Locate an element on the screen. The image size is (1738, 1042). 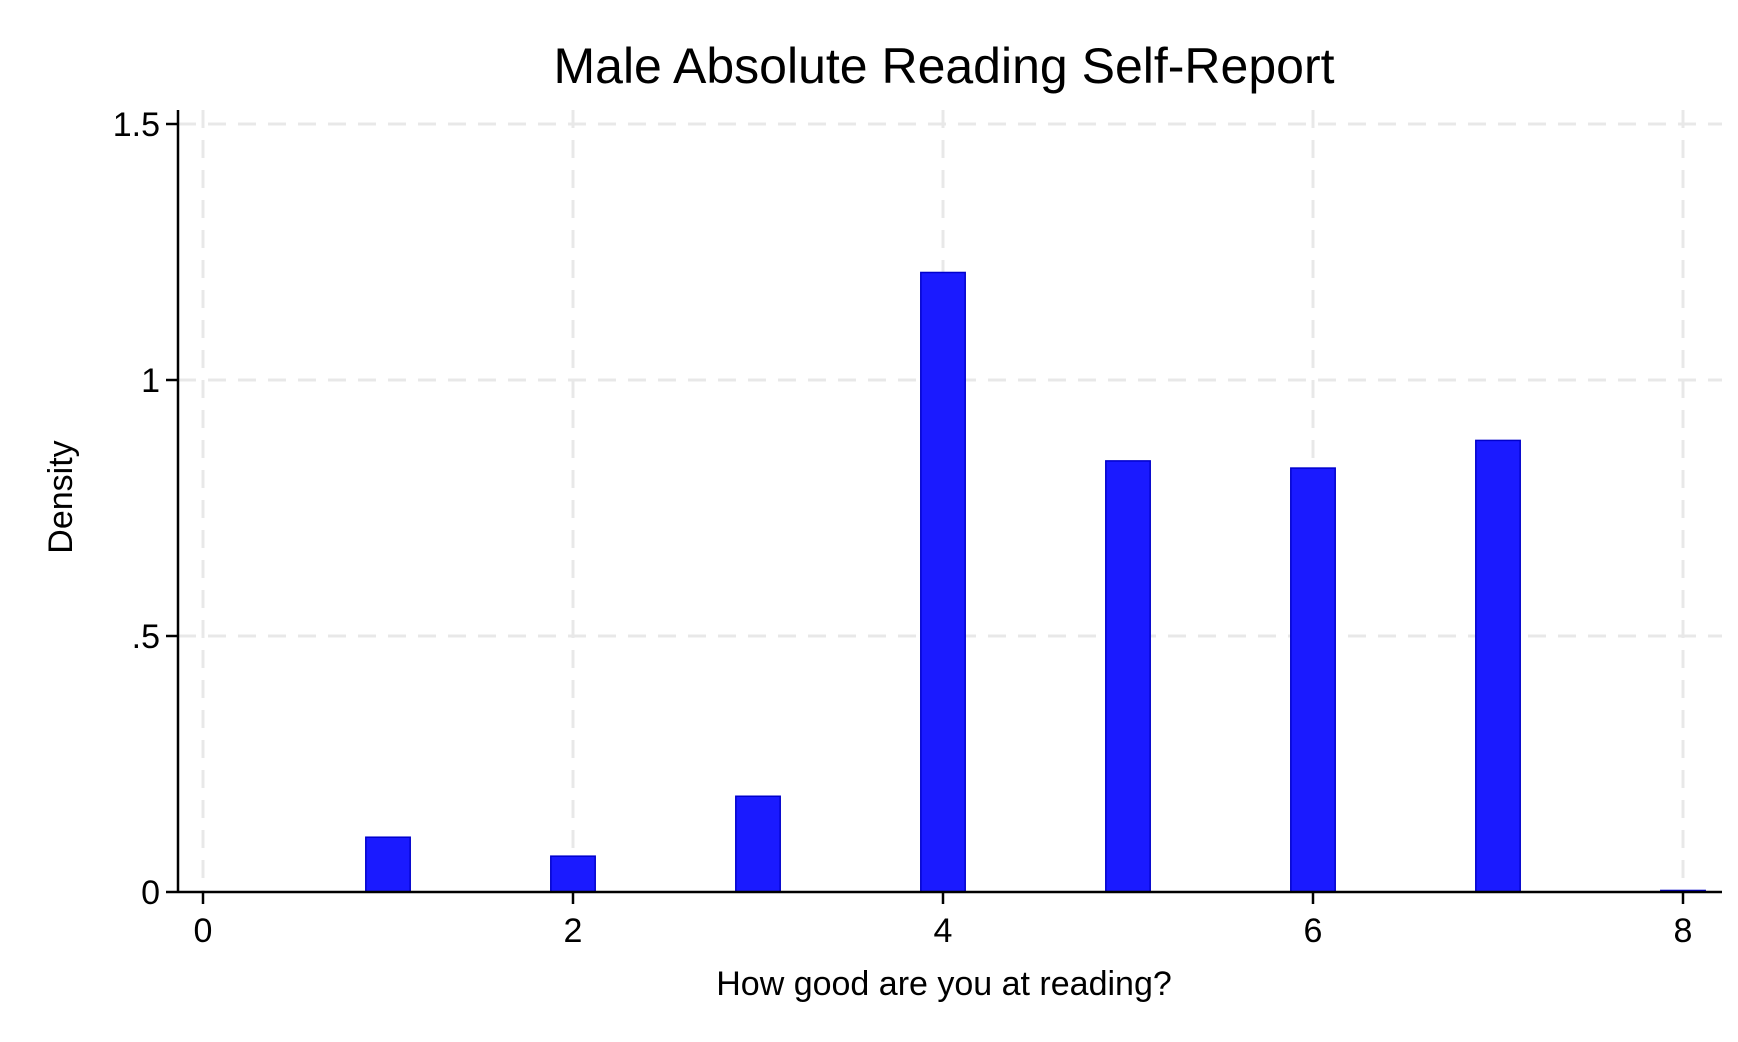
y-tick-label: 1.5 is located at coordinates (136, 125).